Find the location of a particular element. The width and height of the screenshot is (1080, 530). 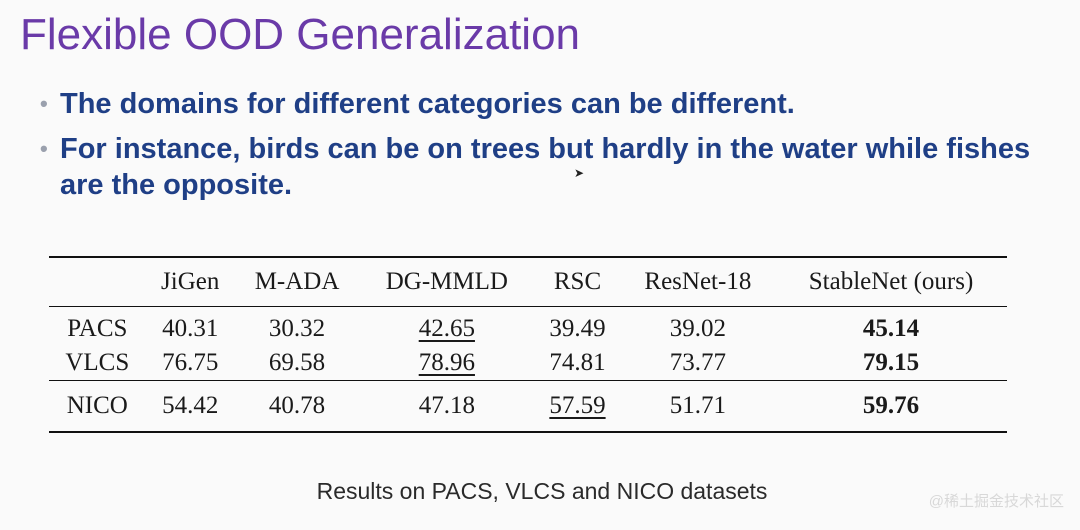

header-cell: JiGen is located at coordinates (190, 281).